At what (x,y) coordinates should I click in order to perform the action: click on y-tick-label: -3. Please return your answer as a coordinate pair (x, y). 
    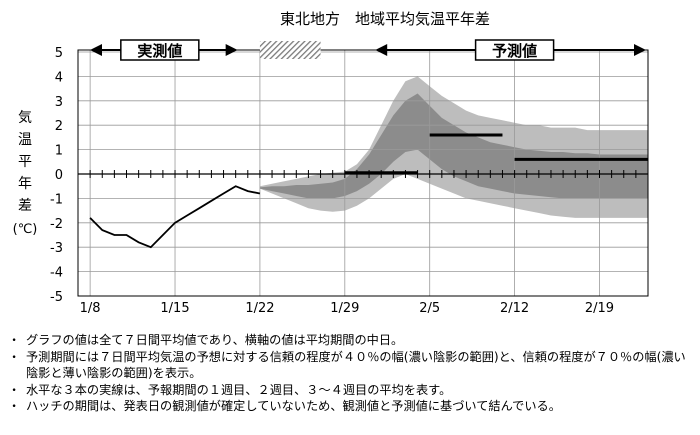
    Looking at the image, I should click on (56, 248).